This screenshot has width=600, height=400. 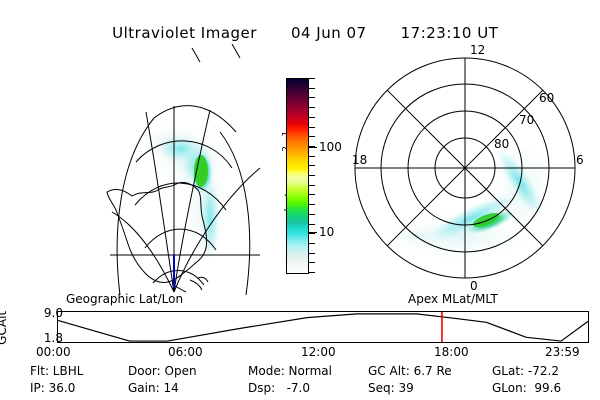 What do you see at coordinates (184, 33) in the screenshot?
I see `instrument-title: Ultraviolet Imager` at bounding box center [184, 33].